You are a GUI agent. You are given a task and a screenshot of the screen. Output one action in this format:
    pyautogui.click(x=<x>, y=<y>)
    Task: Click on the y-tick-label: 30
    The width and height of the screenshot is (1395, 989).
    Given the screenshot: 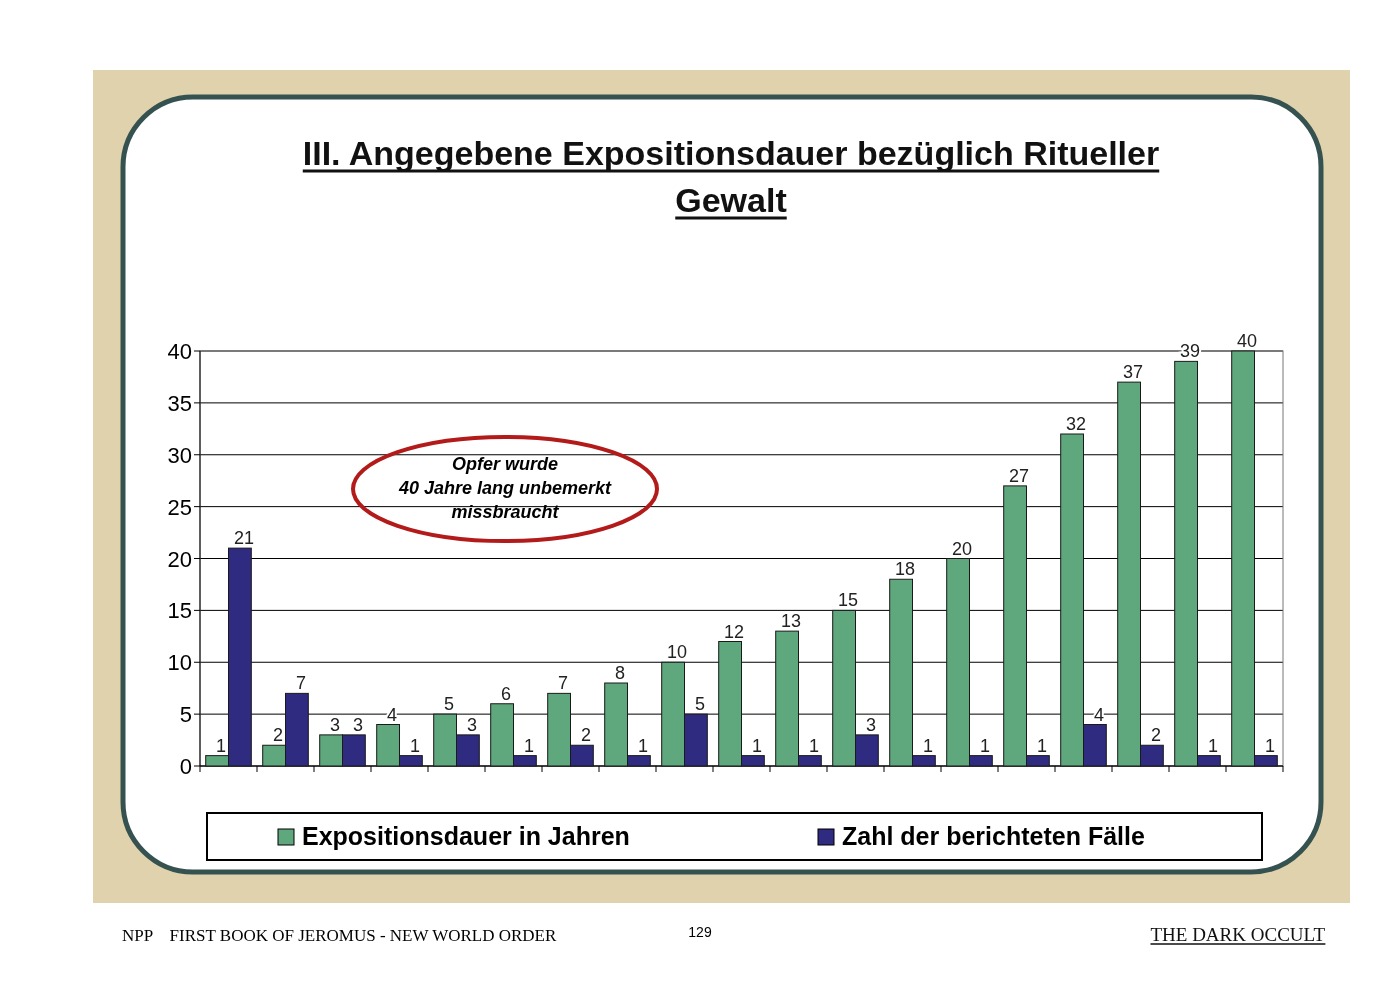 What is the action you would take?
    pyautogui.click(x=179, y=455)
    